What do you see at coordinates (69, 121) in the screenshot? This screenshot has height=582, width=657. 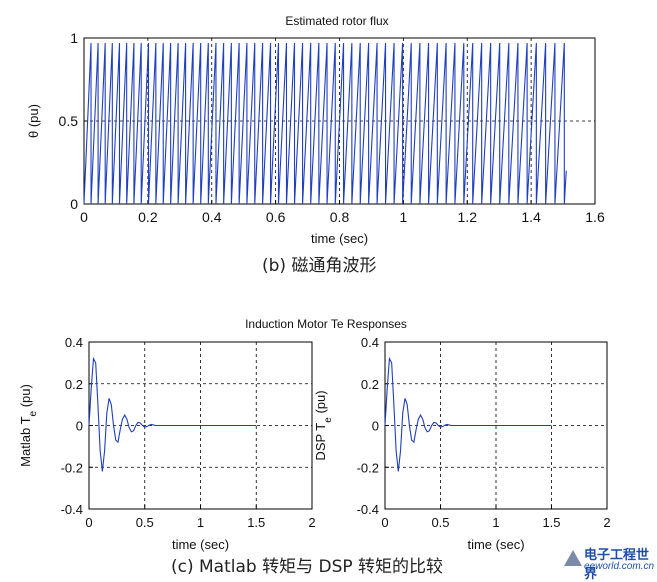 I see `y-tick-label: 0.5` at bounding box center [69, 121].